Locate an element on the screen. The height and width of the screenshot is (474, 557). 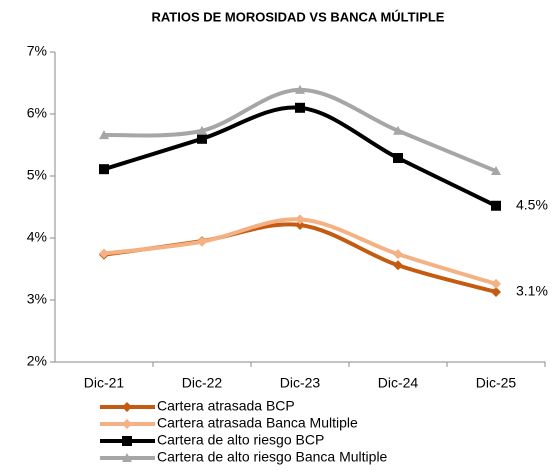
y-tick-label: 3% is located at coordinates (37, 299).